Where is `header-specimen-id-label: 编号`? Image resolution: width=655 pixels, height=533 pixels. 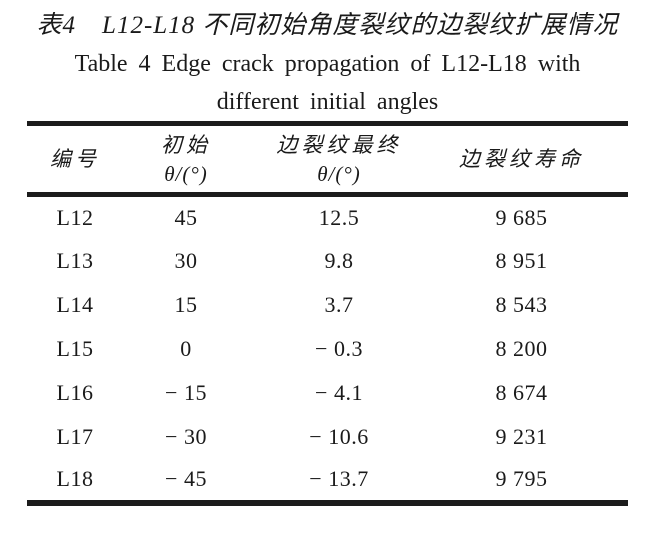
header-specimen-id-label: 编号 is located at coordinates (75, 159).